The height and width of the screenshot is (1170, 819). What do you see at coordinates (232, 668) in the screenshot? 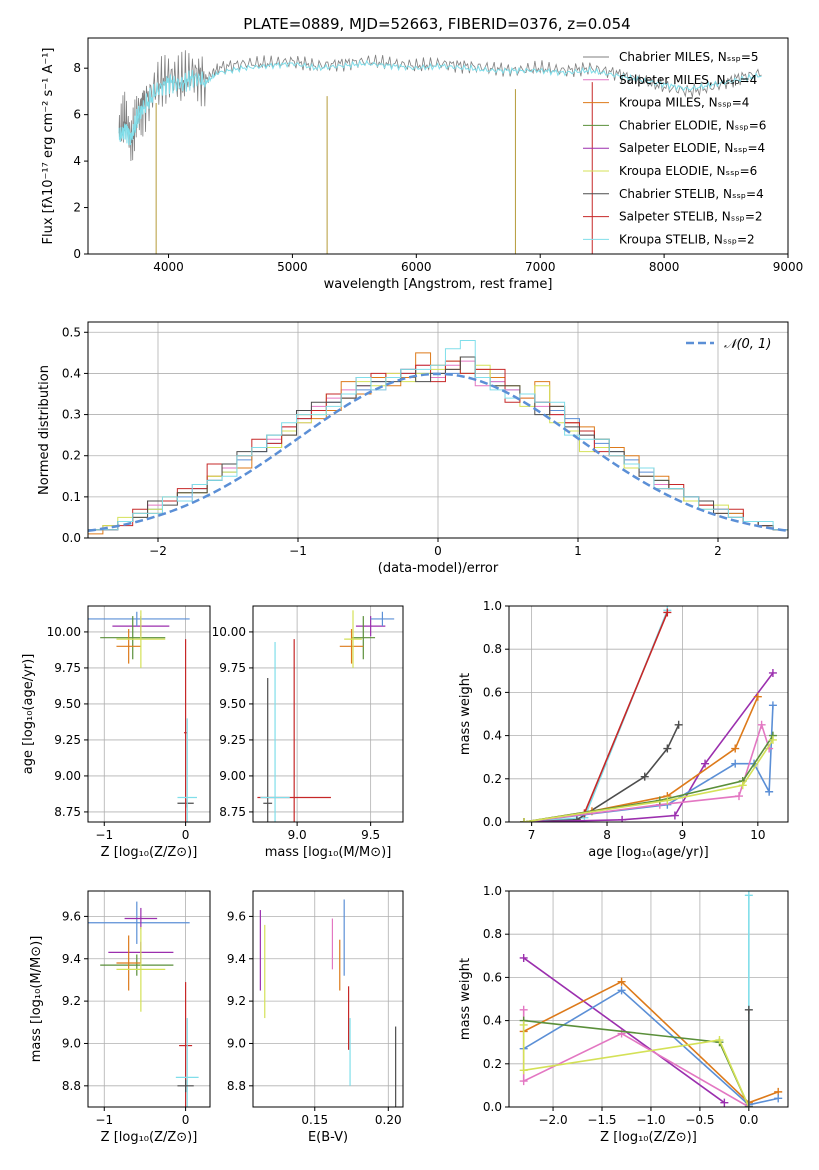
I see `y-tick-label: 9.75` at bounding box center [232, 668].